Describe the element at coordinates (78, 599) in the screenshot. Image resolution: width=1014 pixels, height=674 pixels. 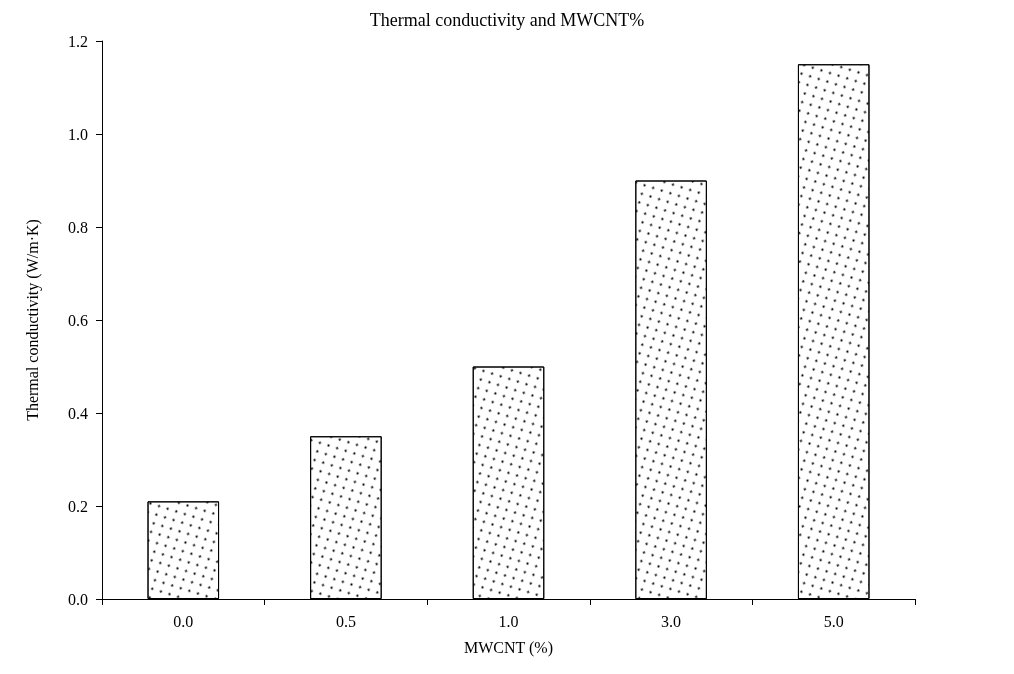
I see `y-tick-label: 0.0` at that location.